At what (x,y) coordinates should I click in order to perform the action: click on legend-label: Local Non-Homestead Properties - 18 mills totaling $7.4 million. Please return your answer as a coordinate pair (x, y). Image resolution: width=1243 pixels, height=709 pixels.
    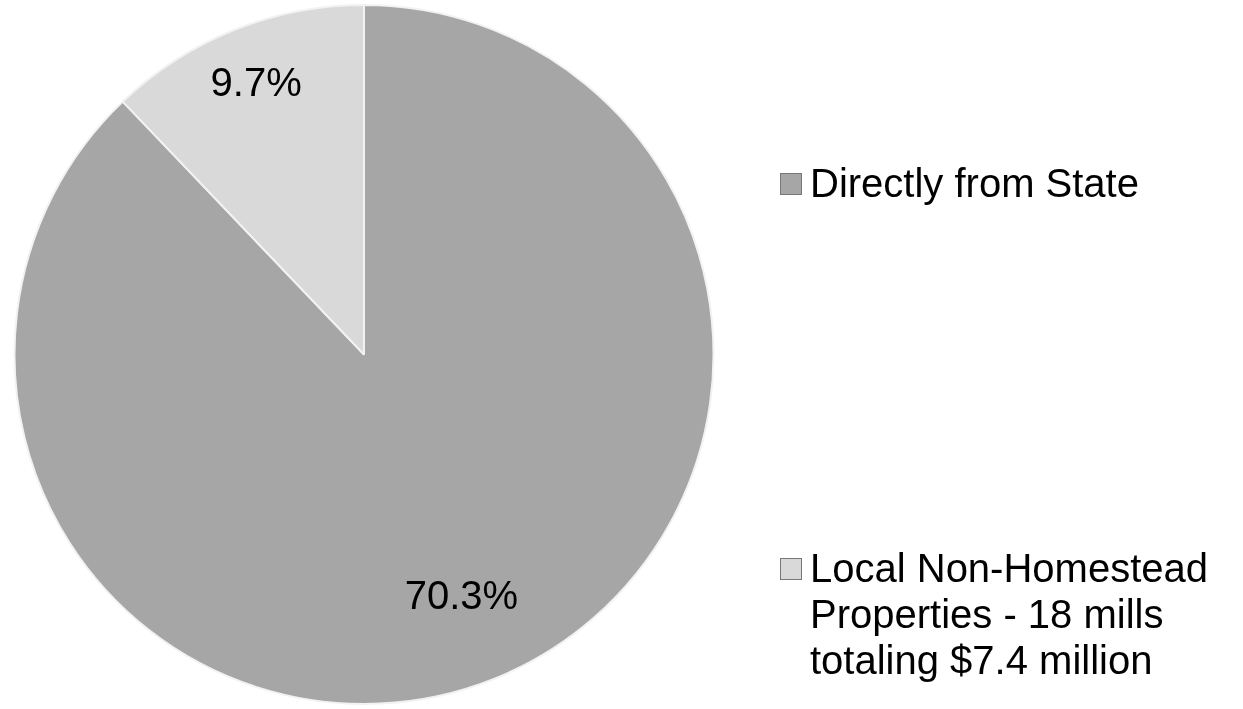
    Looking at the image, I should click on (1009, 614).